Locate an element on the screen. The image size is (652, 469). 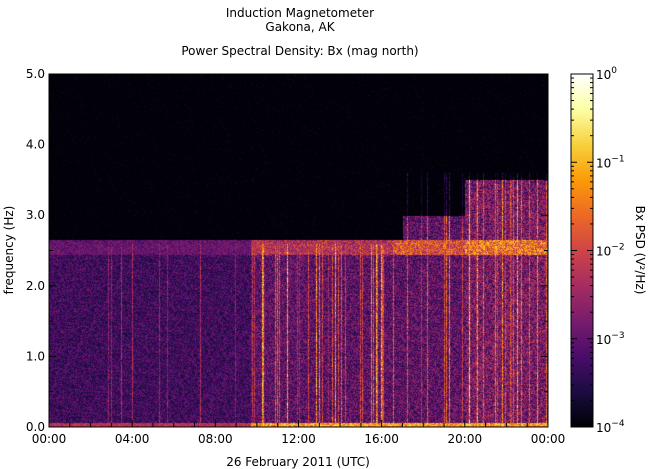
colorbar-tick-label: 10⁻⁴ is located at coordinates (610, 427).